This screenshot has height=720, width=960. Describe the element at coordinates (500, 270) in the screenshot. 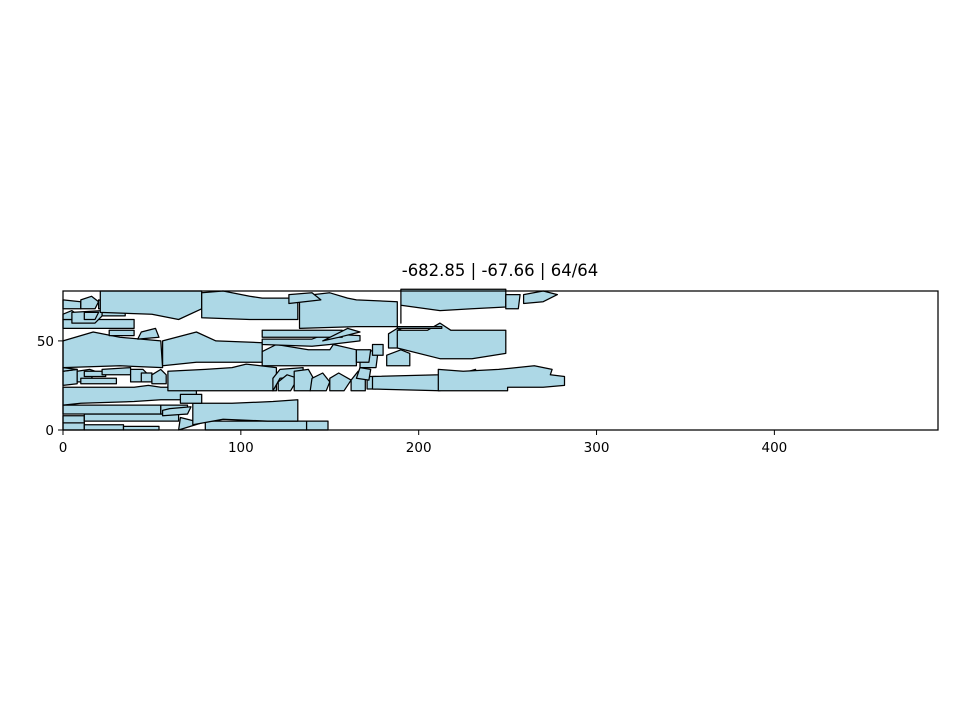

I see `chart-title: -682.85 | -67.66 | 64/64` at that location.